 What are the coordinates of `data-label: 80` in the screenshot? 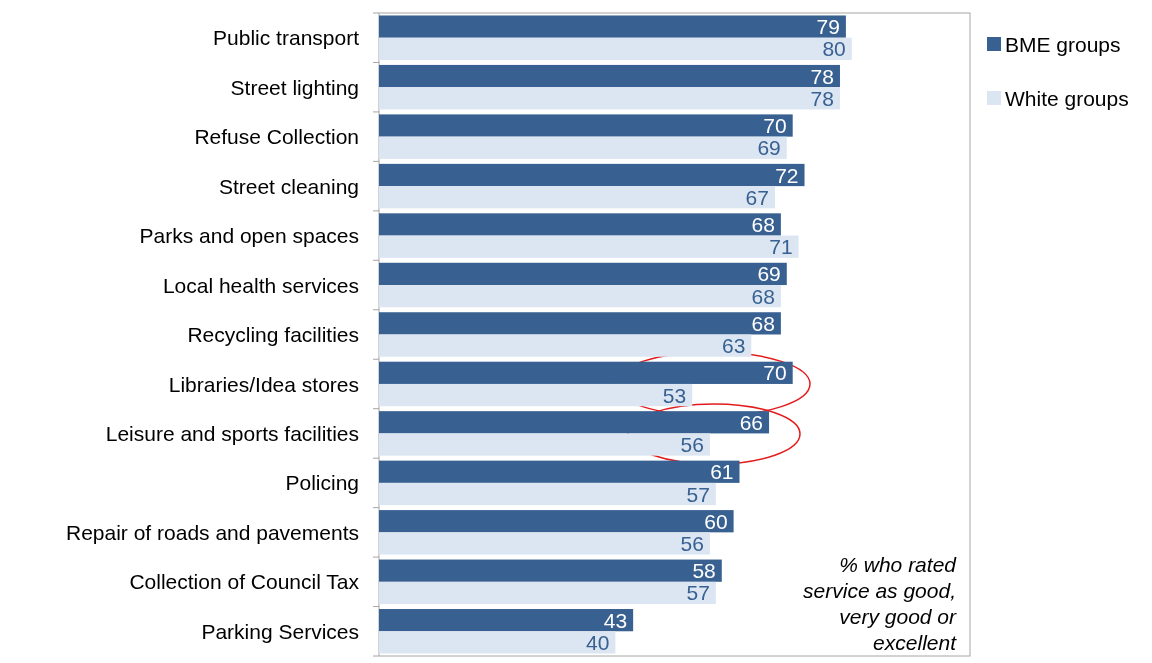 It's located at (834, 49).